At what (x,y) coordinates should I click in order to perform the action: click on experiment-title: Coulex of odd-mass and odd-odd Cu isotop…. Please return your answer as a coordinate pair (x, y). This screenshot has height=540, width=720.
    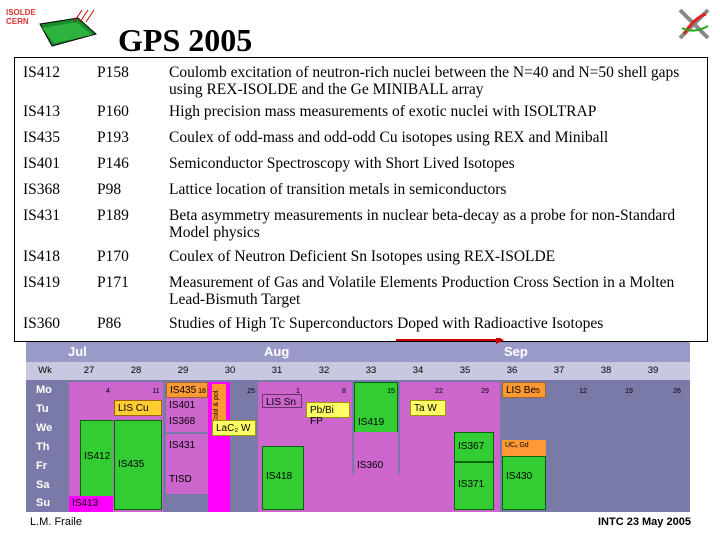
    Looking at the image, I should click on (389, 137).